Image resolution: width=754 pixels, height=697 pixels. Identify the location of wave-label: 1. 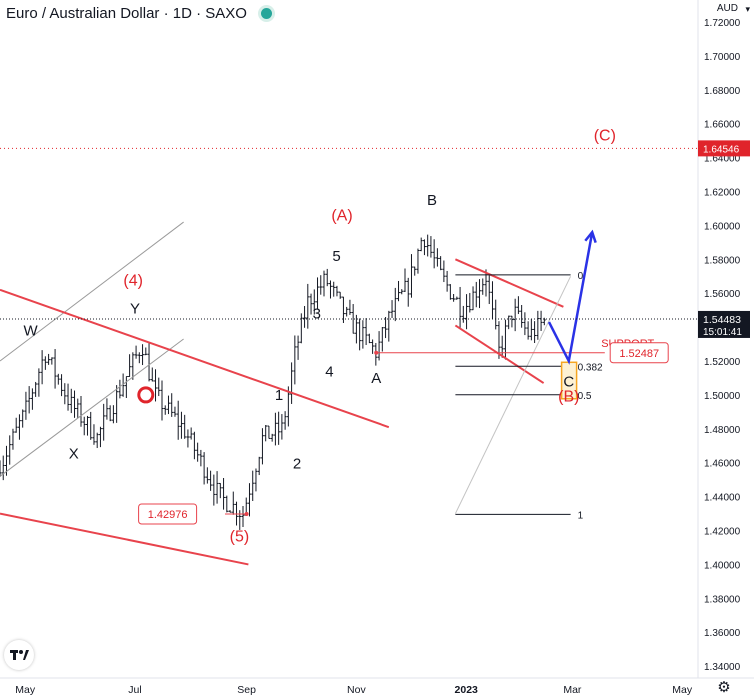
(279, 395).